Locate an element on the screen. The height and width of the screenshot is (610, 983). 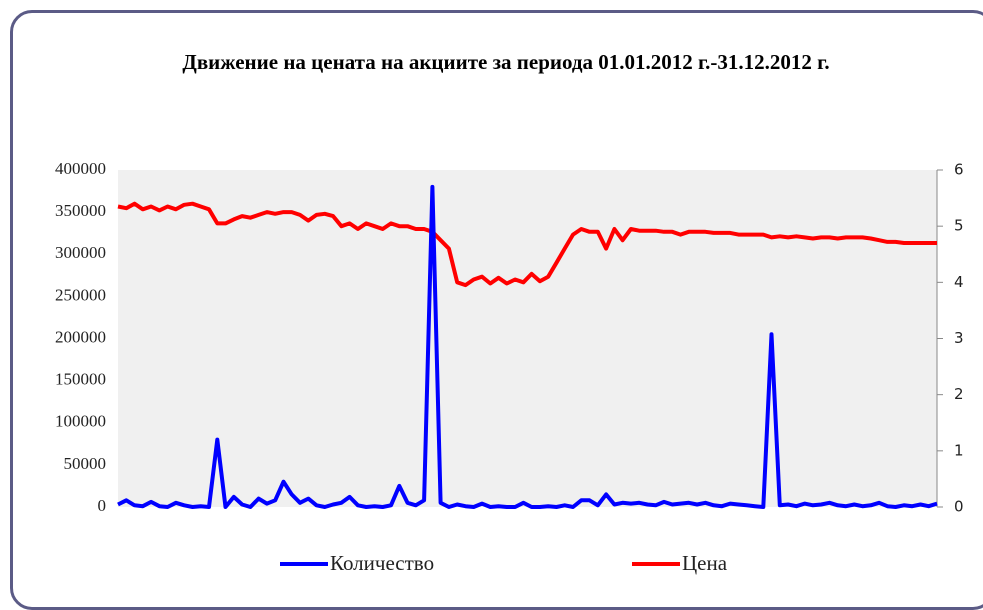
y-tick-label: 350000 is located at coordinates (80, 210).